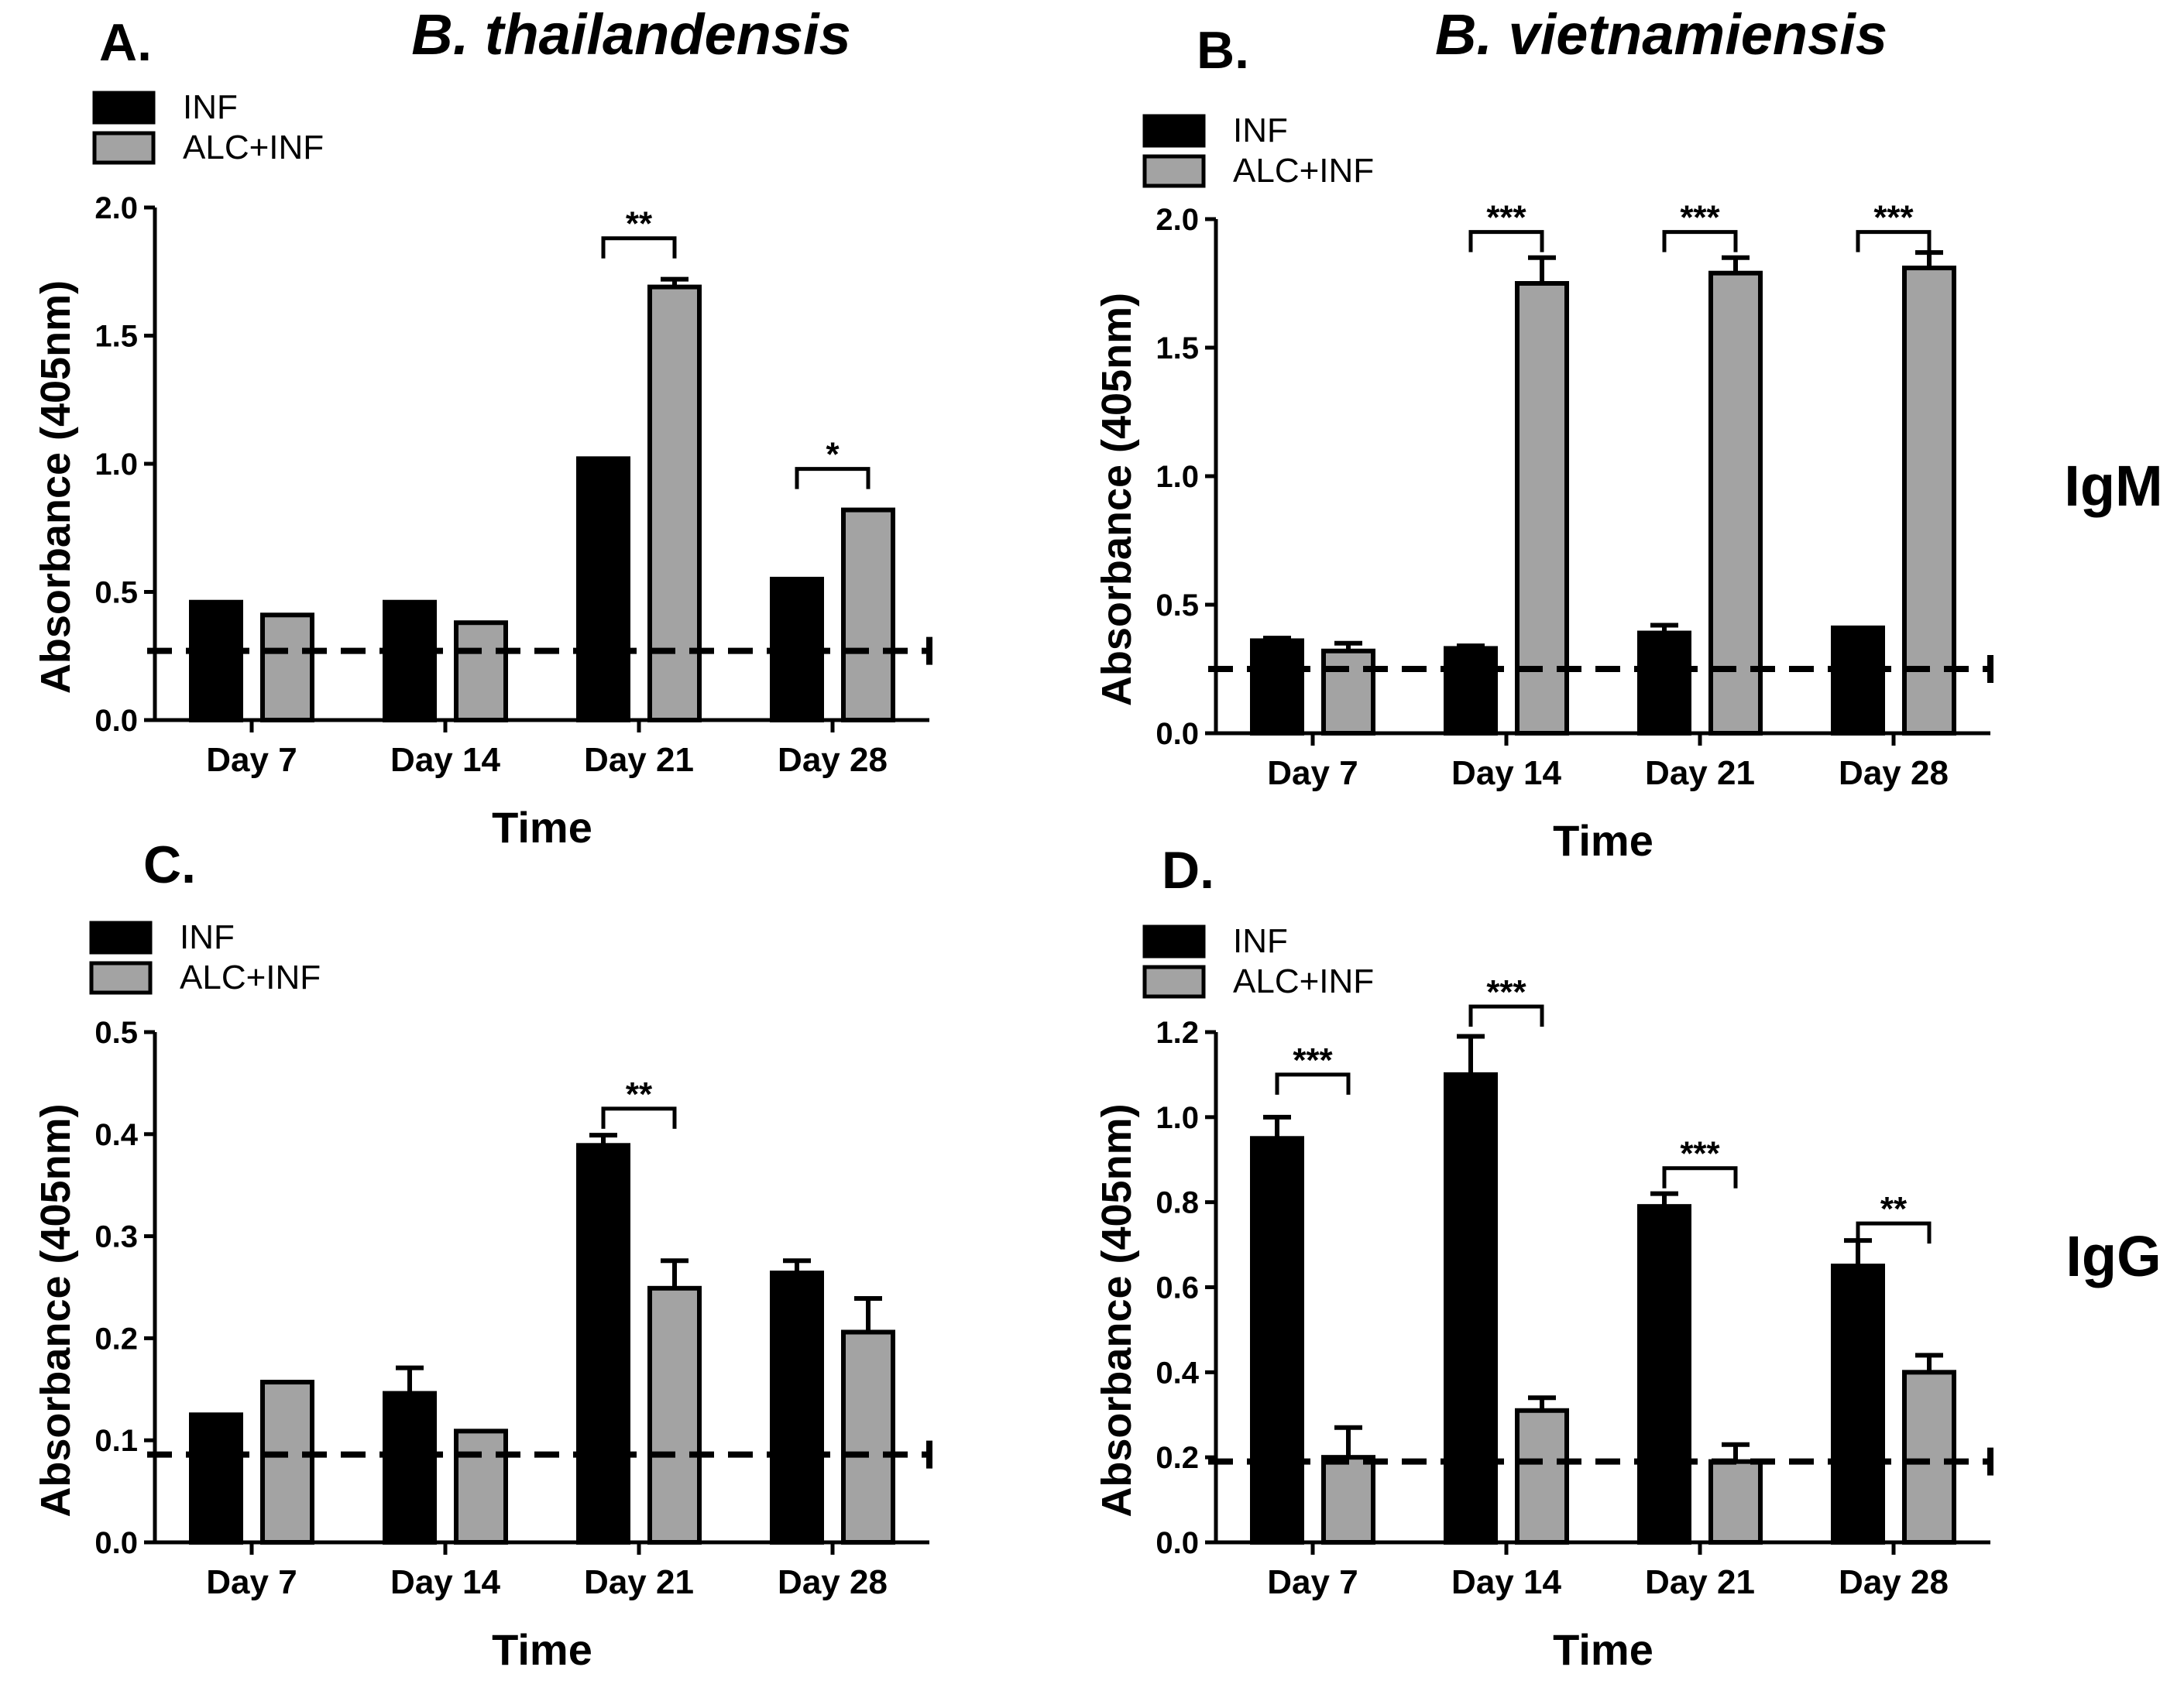 This screenshot has height=1691, width=2184. I want to click on species-title-left: B. thailandensis, so click(630, 34).